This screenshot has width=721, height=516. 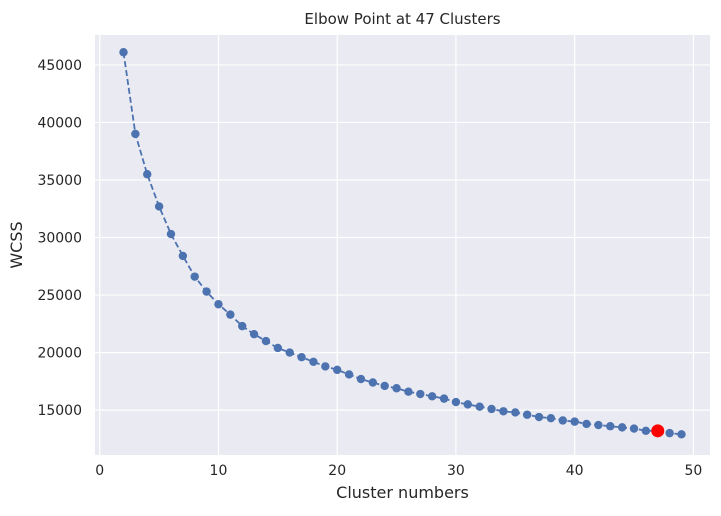 What do you see at coordinates (59, 123) in the screenshot?
I see `y-tick-label: 40000` at bounding box center [59, 123].